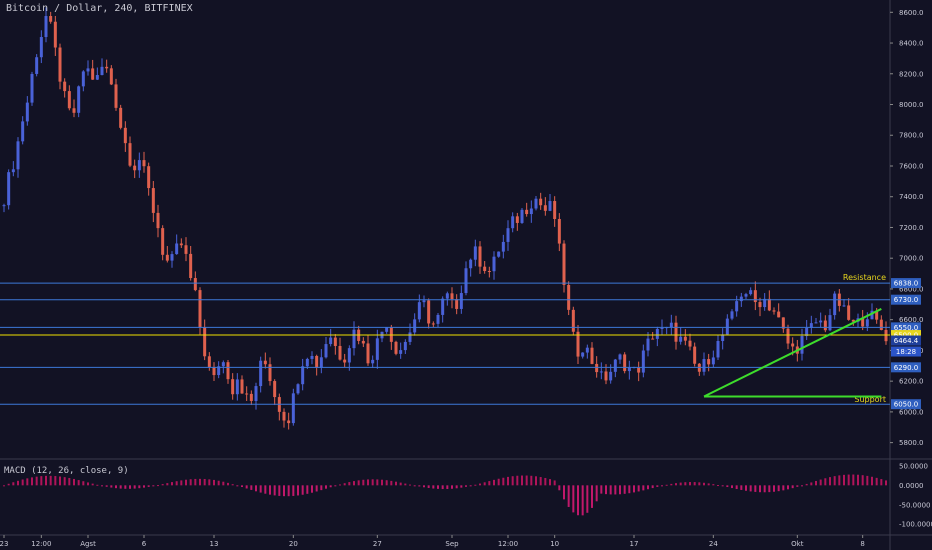 This screenshot has height=550, width=932. I want to click on y-tick-label: 7800.0, so click(911, 136).